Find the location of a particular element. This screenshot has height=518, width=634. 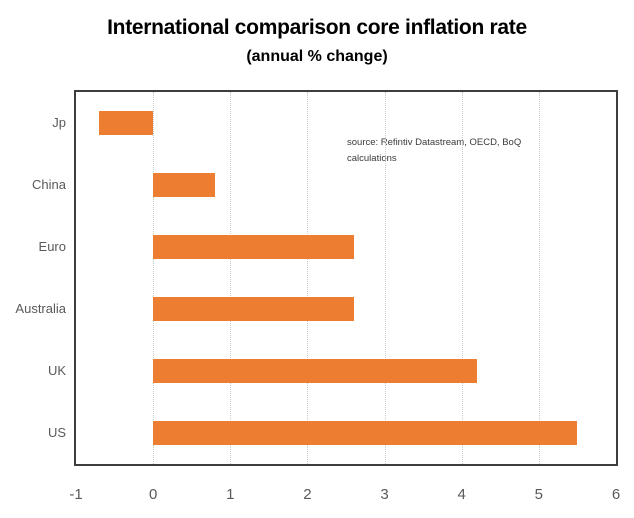

x-tick-label-2: 2 is located at coordinates (307, 494).